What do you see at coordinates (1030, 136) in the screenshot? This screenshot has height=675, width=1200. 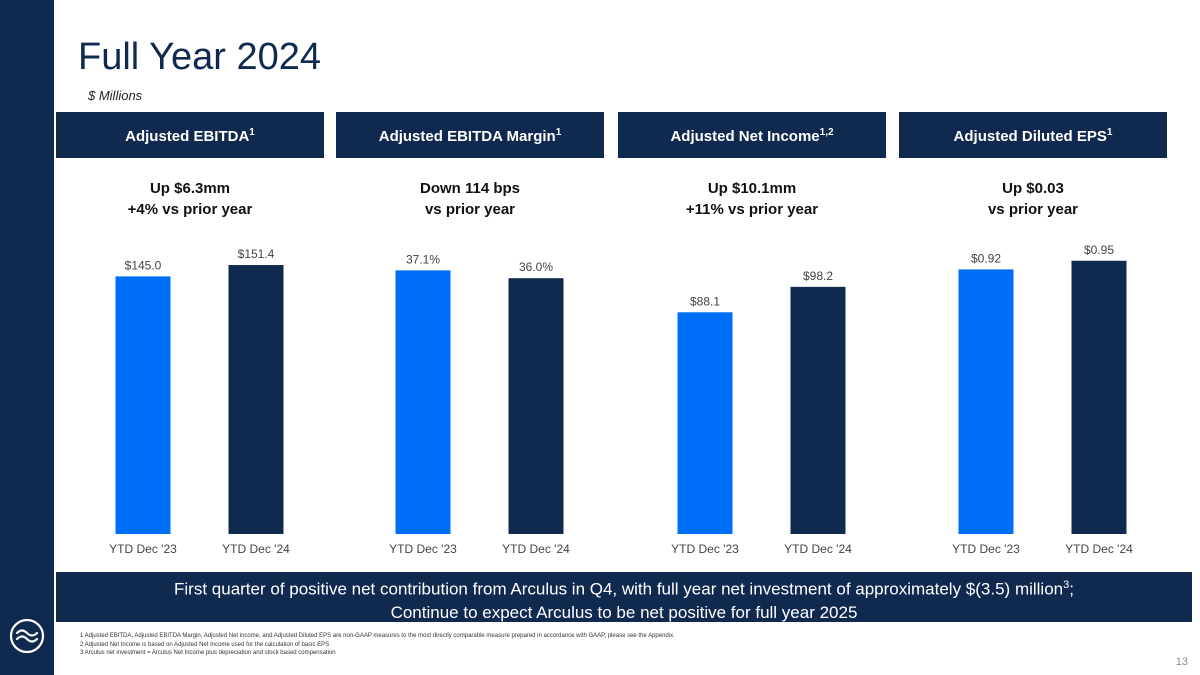 I see `panel-title: Adjusted Diluted EPS` at bounding box center [1030, 136].